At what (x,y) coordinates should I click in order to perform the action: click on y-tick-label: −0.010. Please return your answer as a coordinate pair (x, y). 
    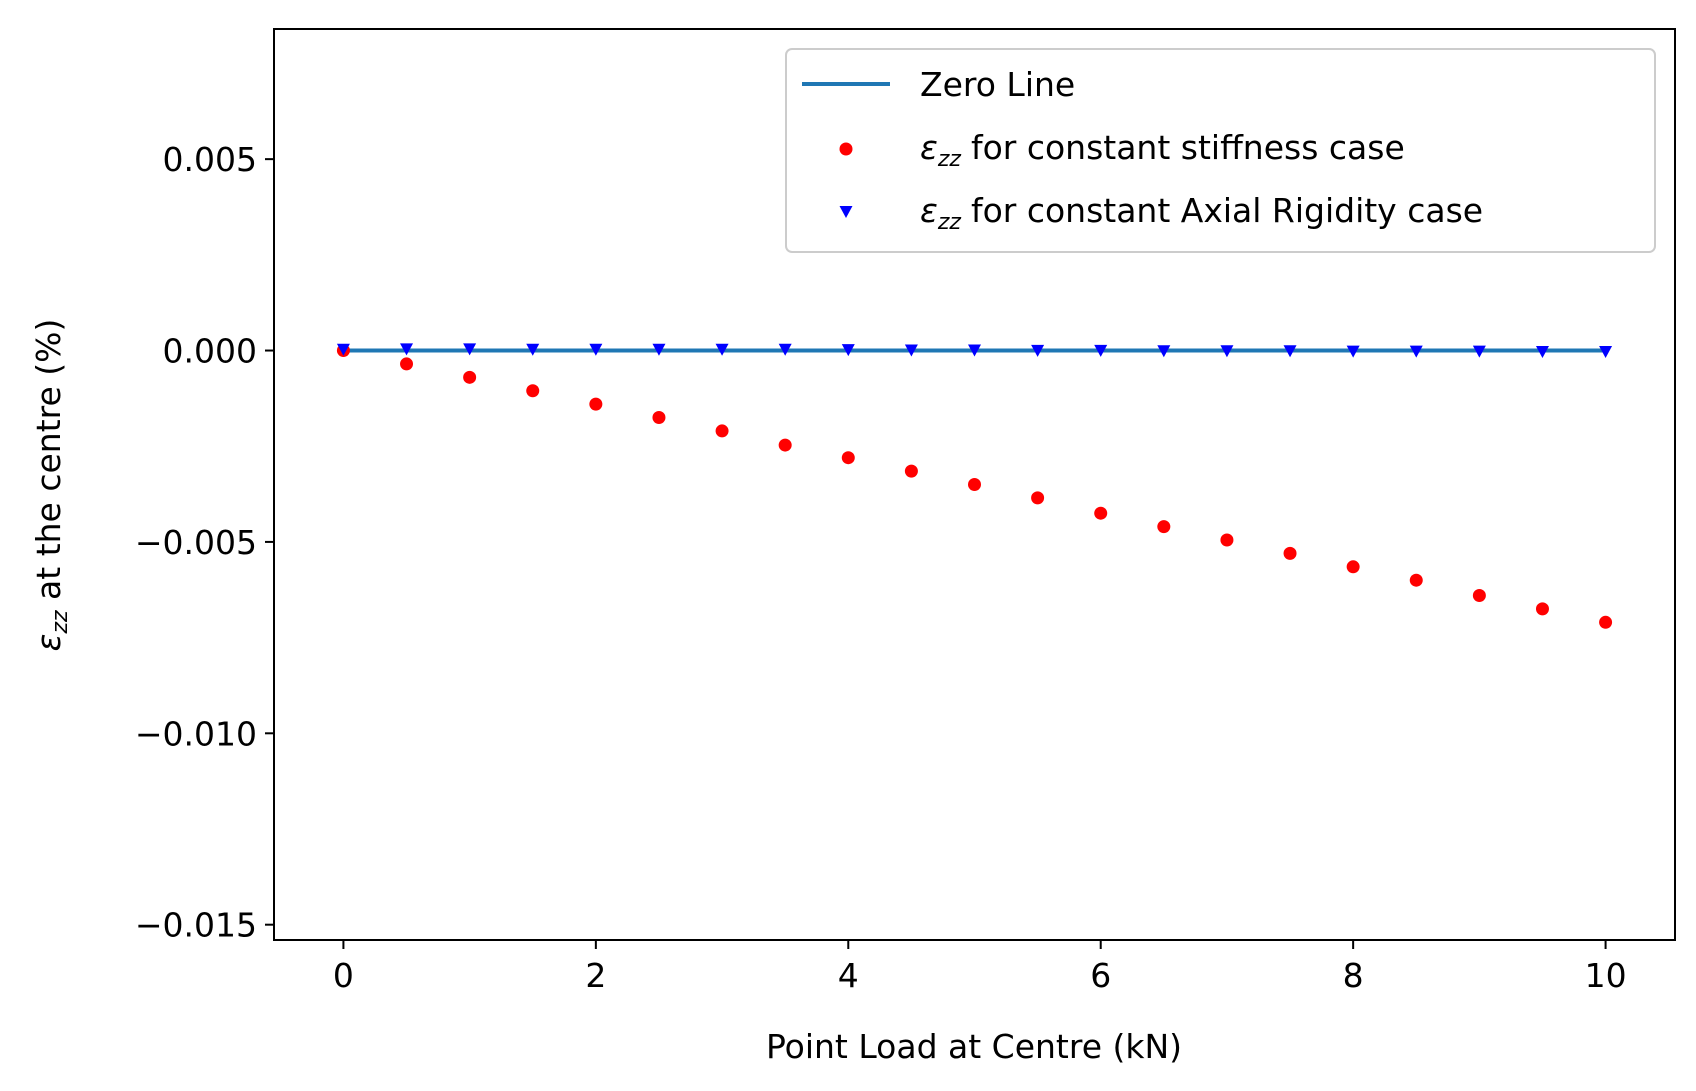
    Looking at the image, I should click on (196, 733).